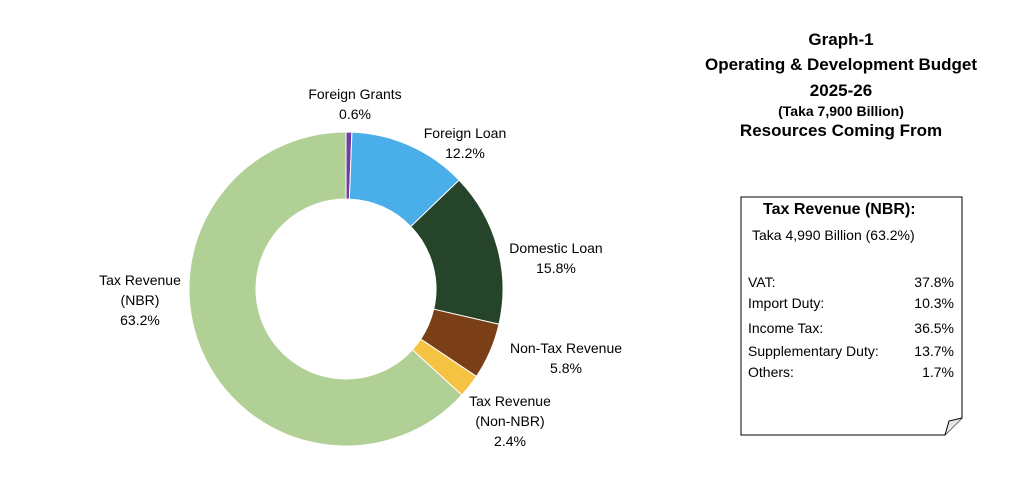  What do you see at coordinates (566, 368) in the screenshot?
I see `slice-label-line: 5.8%` at bounding box center [566, 368].